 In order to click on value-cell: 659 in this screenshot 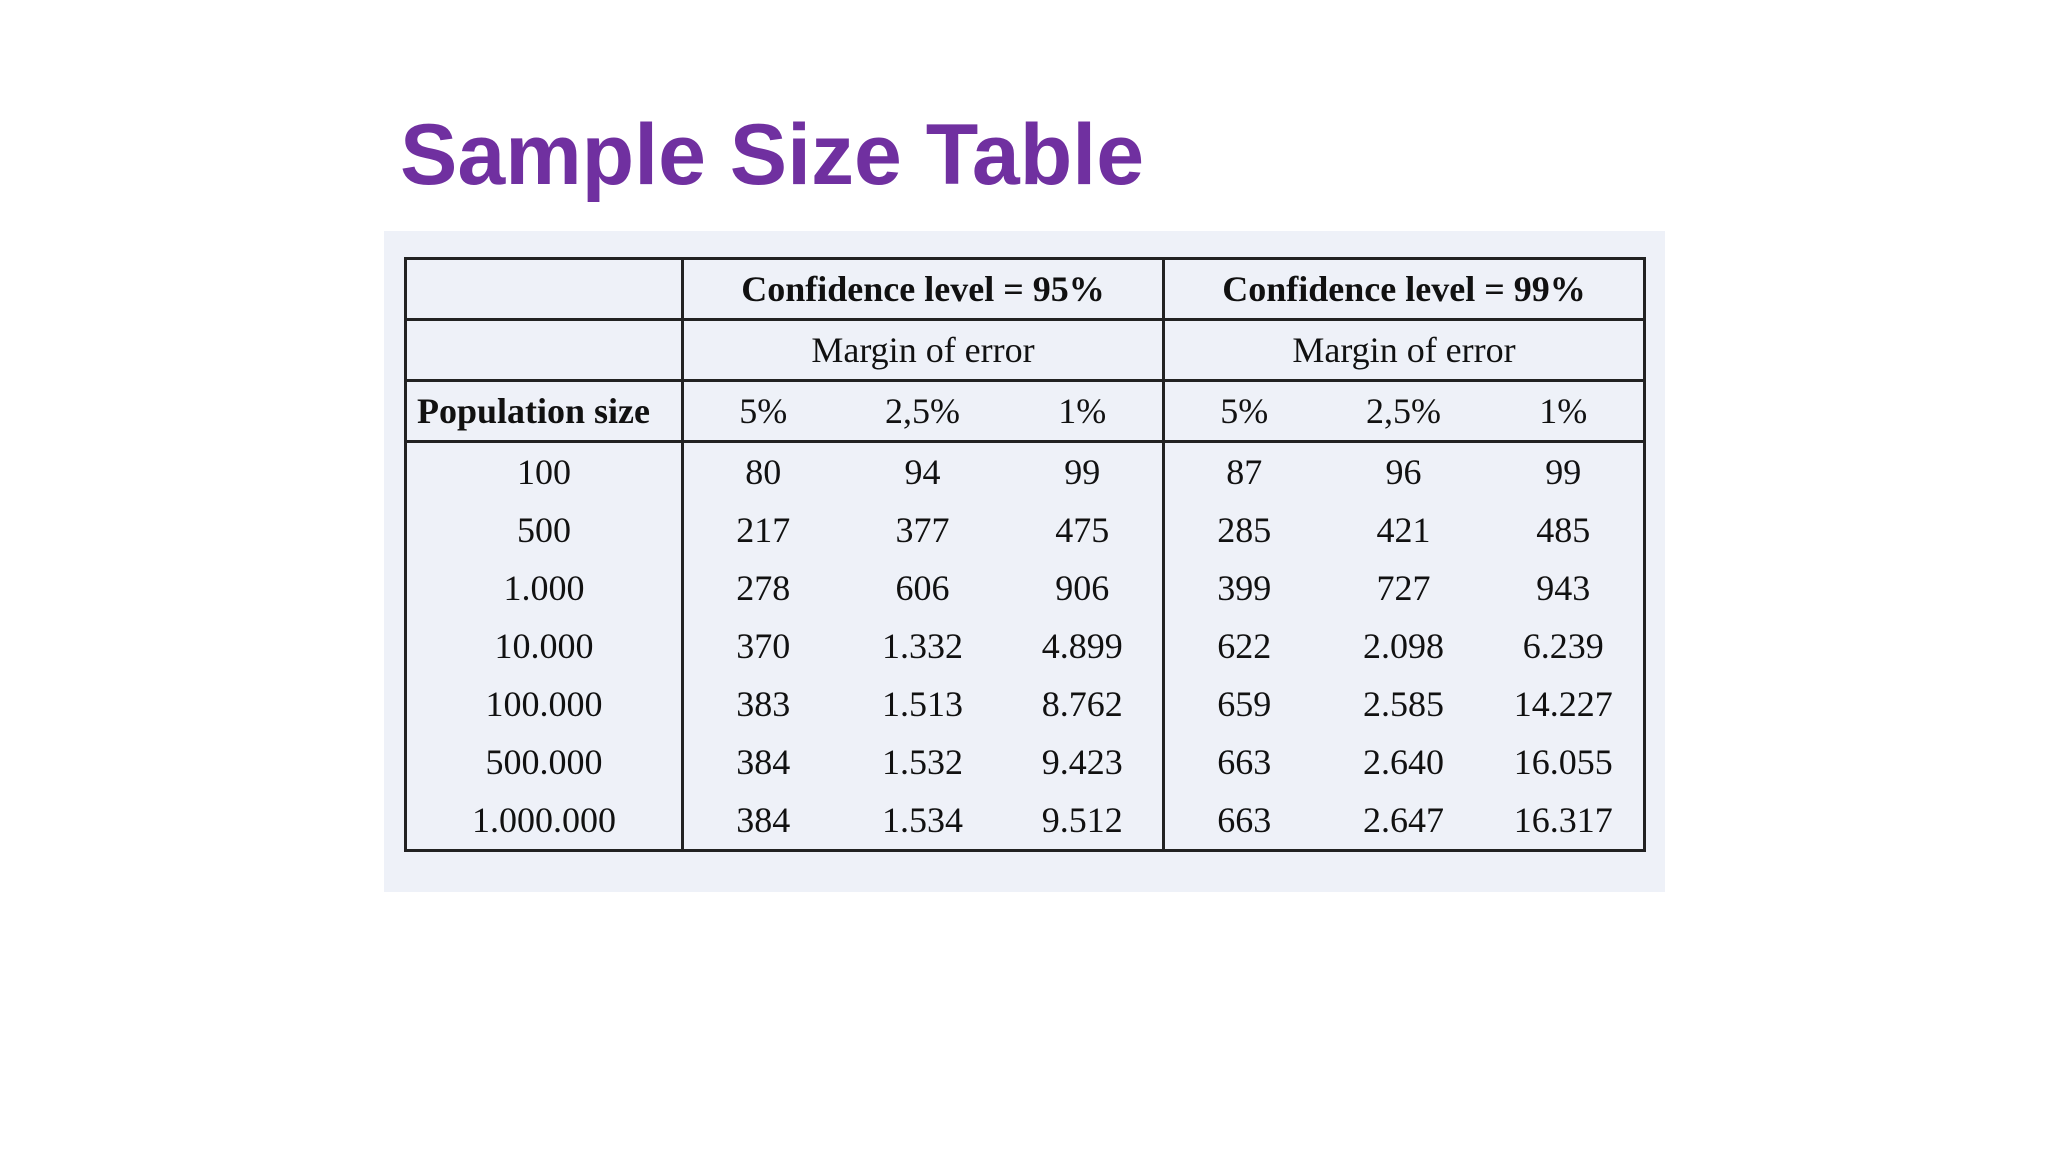, I will do `click(1244, 704)`.